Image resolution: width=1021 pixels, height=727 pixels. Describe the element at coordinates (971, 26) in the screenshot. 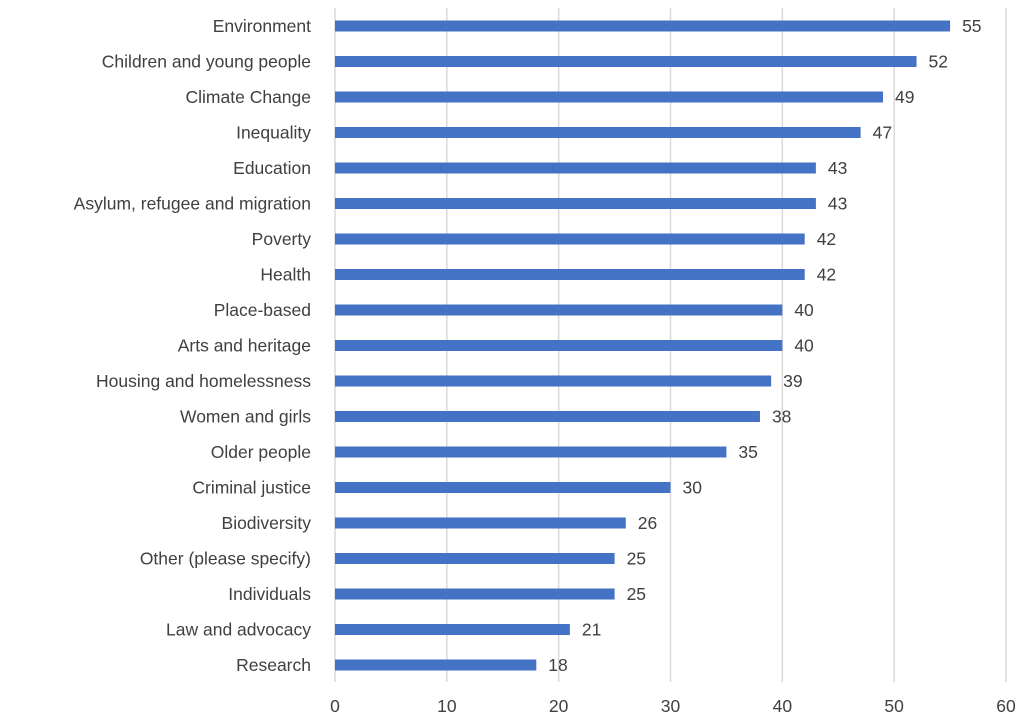

I see `data-label: 55` at that location.